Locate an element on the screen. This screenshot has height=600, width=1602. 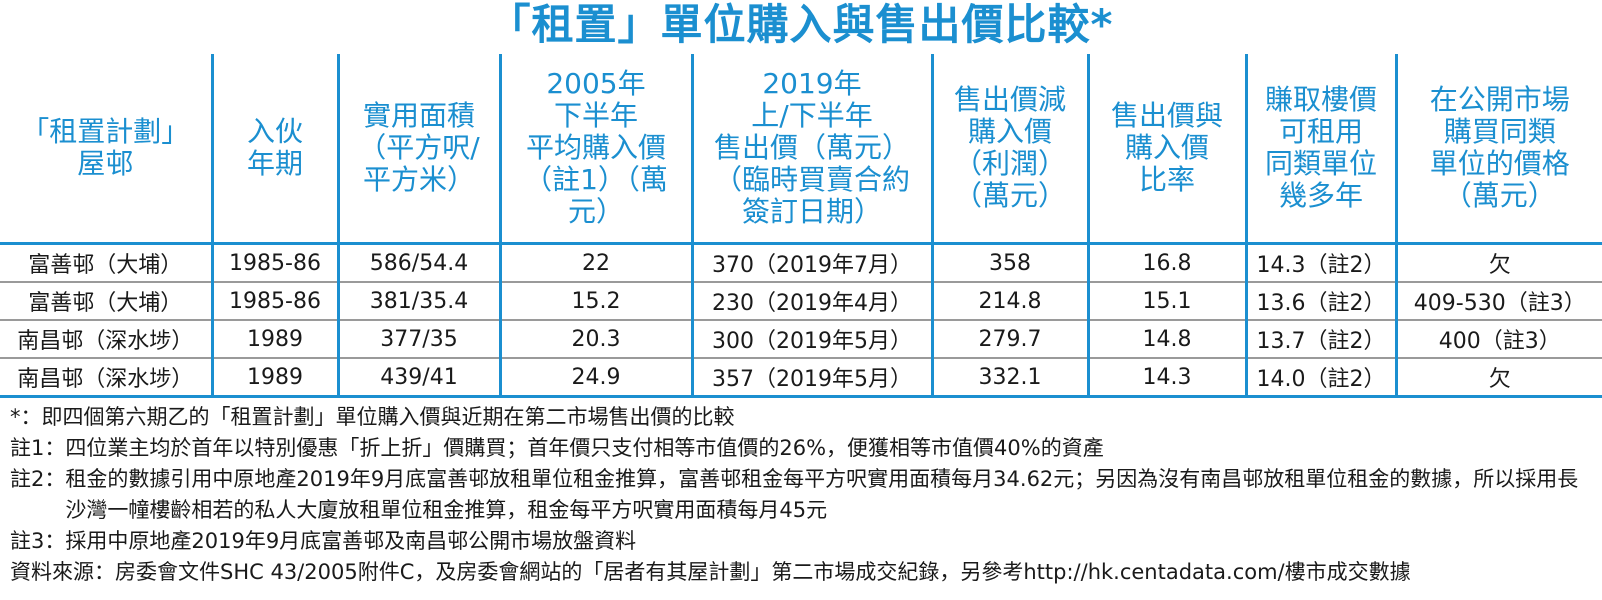
cell-area: 377/35 is located at coordinates (418, 338).